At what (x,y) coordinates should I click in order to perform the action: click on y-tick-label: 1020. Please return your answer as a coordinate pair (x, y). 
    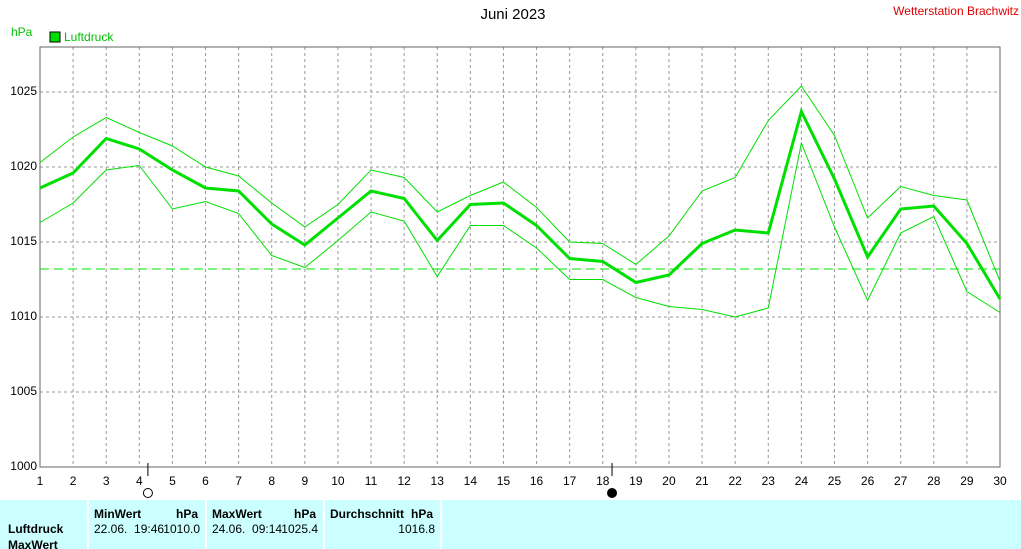
    Looking at the image, I should click on (23, 166).